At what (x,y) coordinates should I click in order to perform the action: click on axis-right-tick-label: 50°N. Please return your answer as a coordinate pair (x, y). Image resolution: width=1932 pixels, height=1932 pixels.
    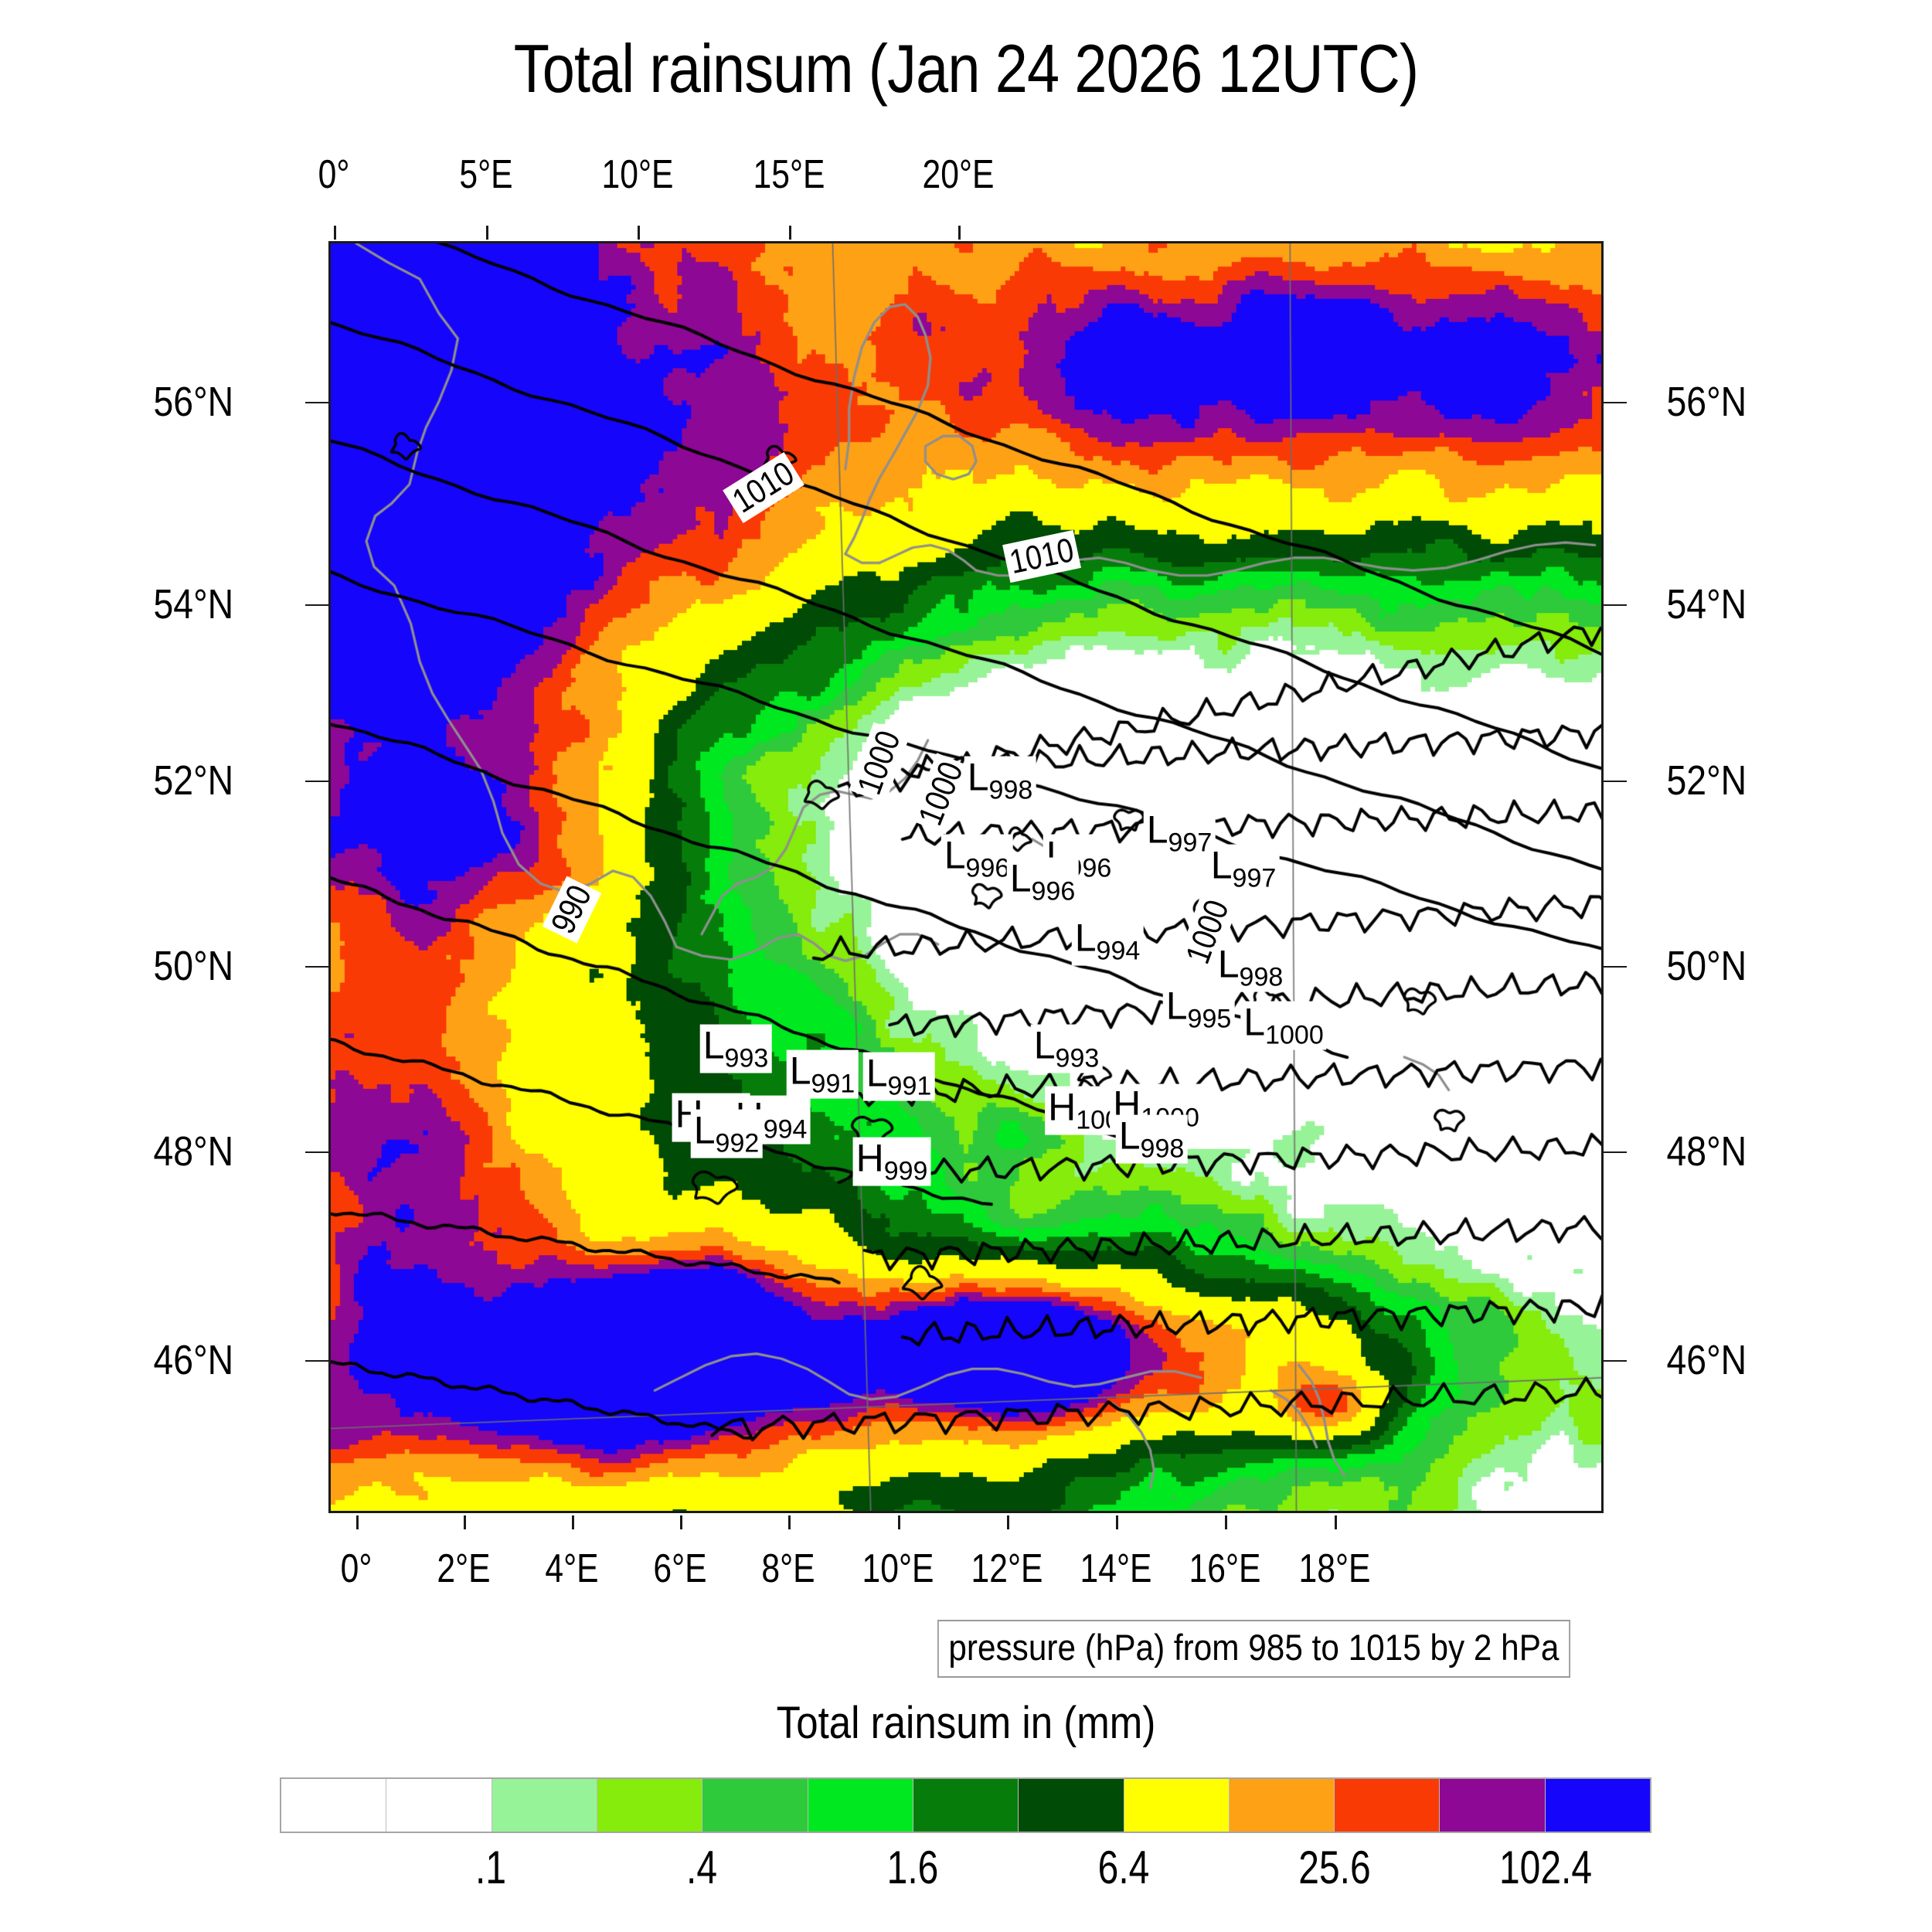
    Looking at the image, I should click on (1707, 966).